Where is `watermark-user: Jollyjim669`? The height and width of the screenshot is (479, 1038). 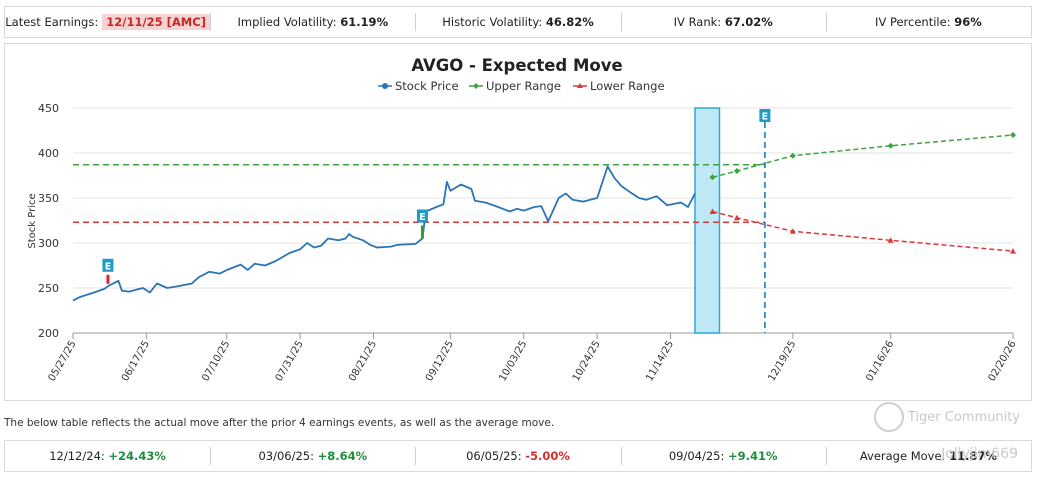
watermark-user: Jollyjim669 is located at coordinates (979, 454).